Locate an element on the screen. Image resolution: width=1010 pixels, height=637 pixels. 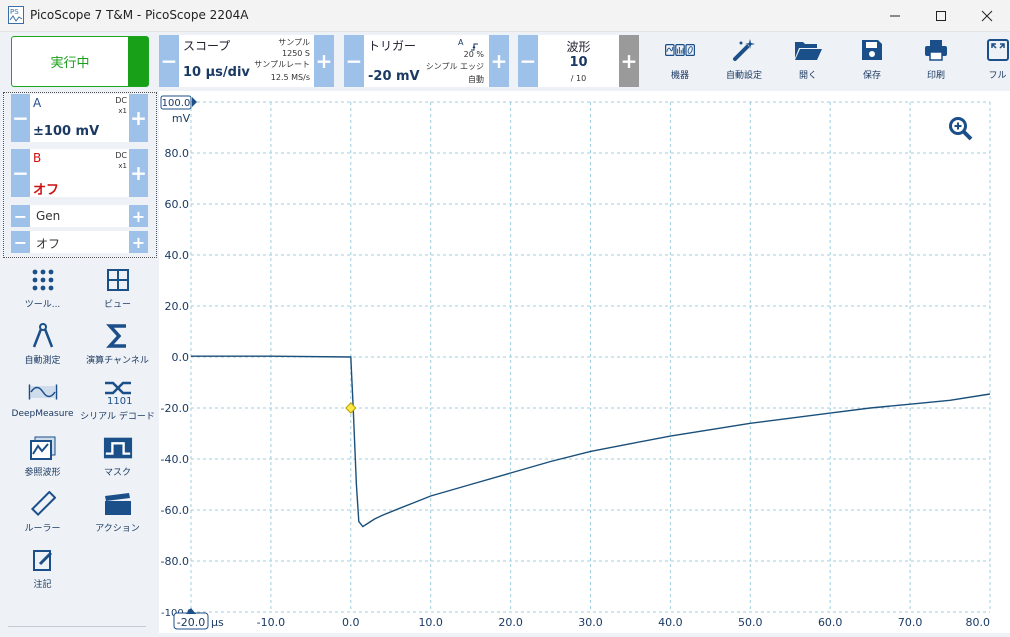
trigger-panel: トリガー -20 mV A 20 % シンプル エッジ 自動 is located at coordinates (426, 61).